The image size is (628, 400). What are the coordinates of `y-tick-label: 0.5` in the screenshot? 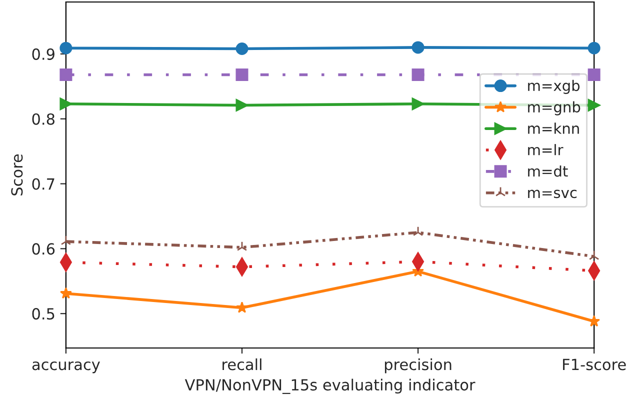 It's located at (43, 314).